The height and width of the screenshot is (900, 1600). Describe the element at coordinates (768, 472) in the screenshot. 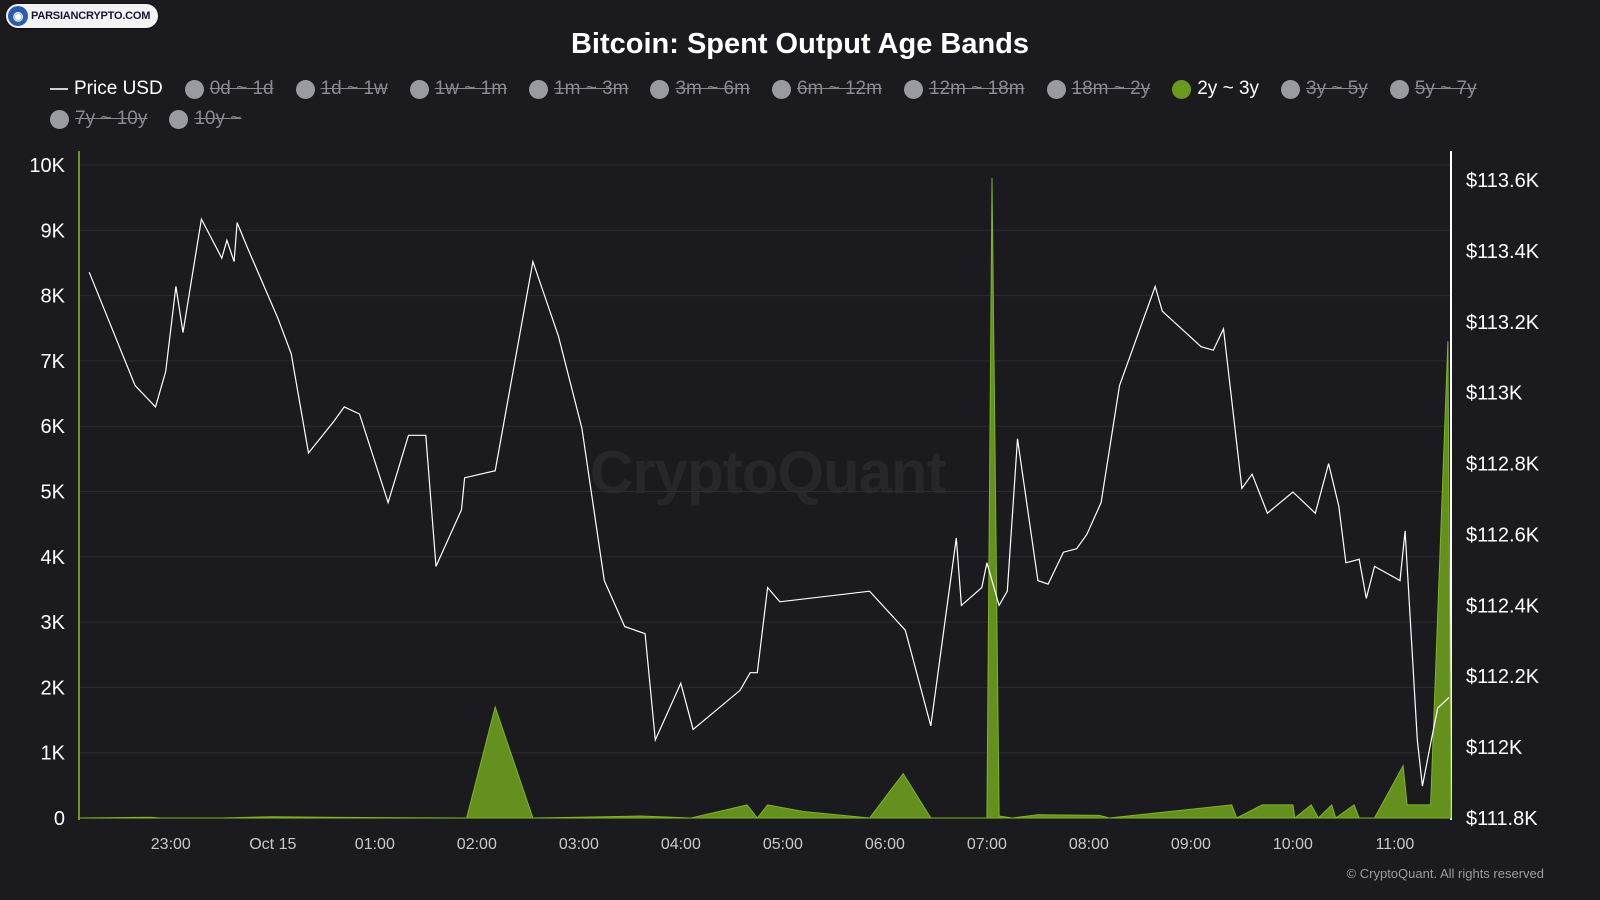

I see `watermark: CryptoQuant` at that location.